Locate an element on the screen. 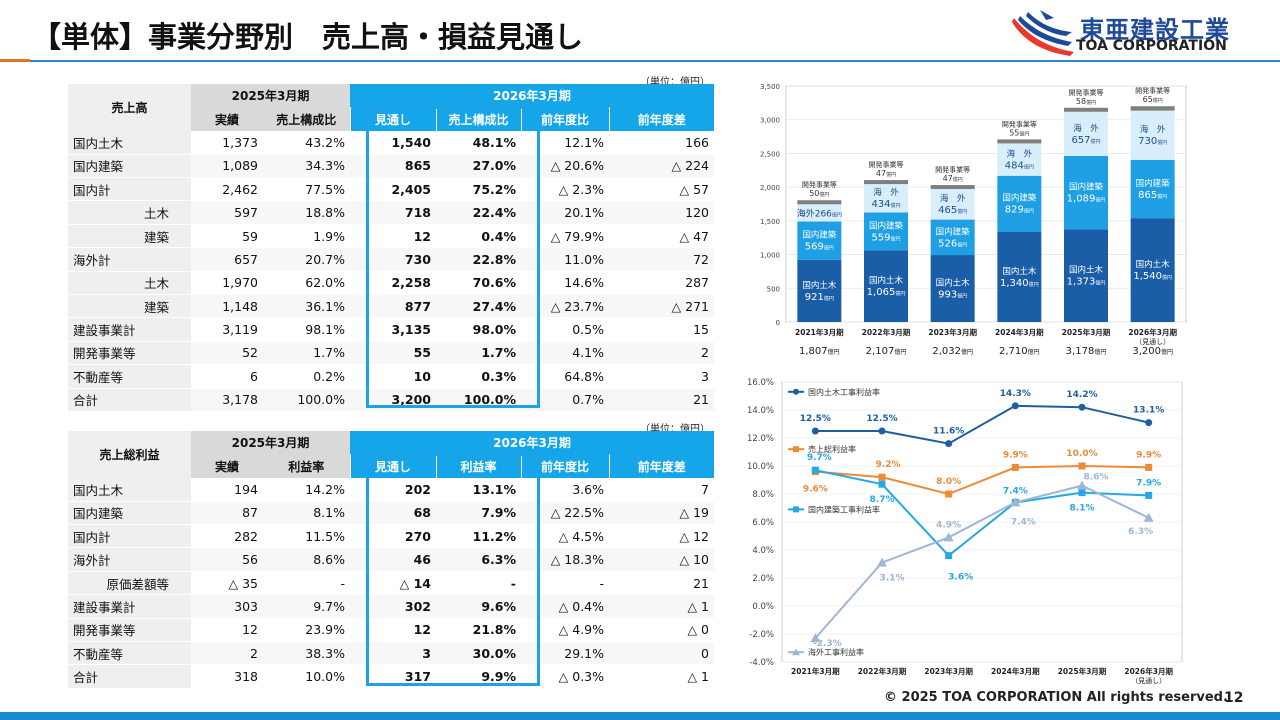 The height and width of the screenshot is (720, 1280). table-row: 国内土木 194 14.2% 202 13.1% 3.6% 7 is located at coordinates (391, 489).